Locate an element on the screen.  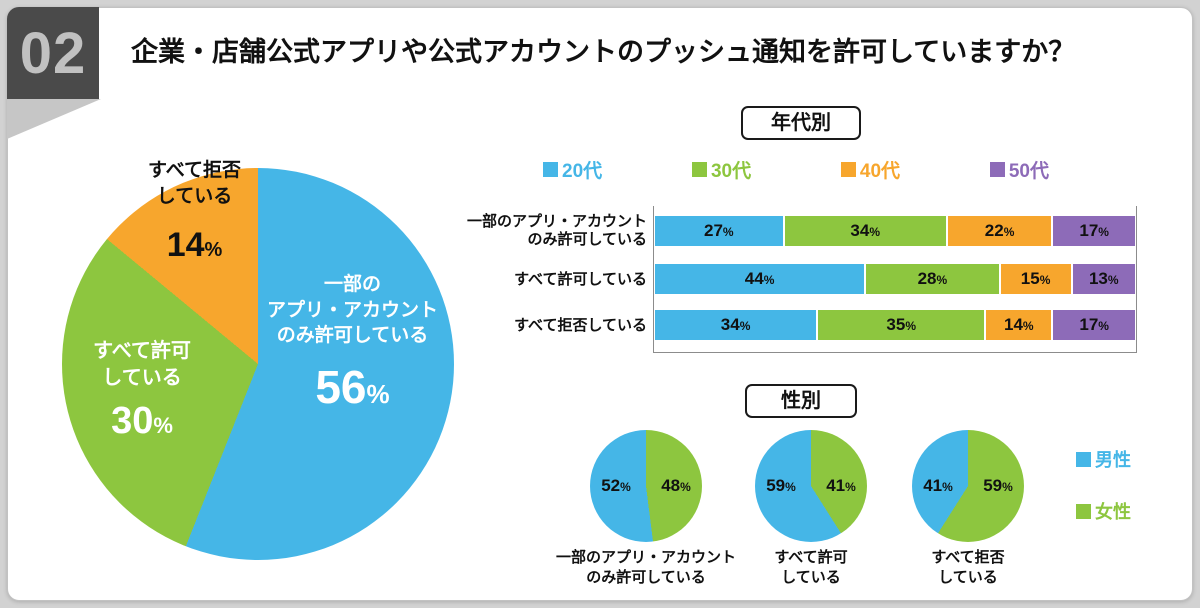
age-section-badge: 年代別 is located at coordinates (801, 123).